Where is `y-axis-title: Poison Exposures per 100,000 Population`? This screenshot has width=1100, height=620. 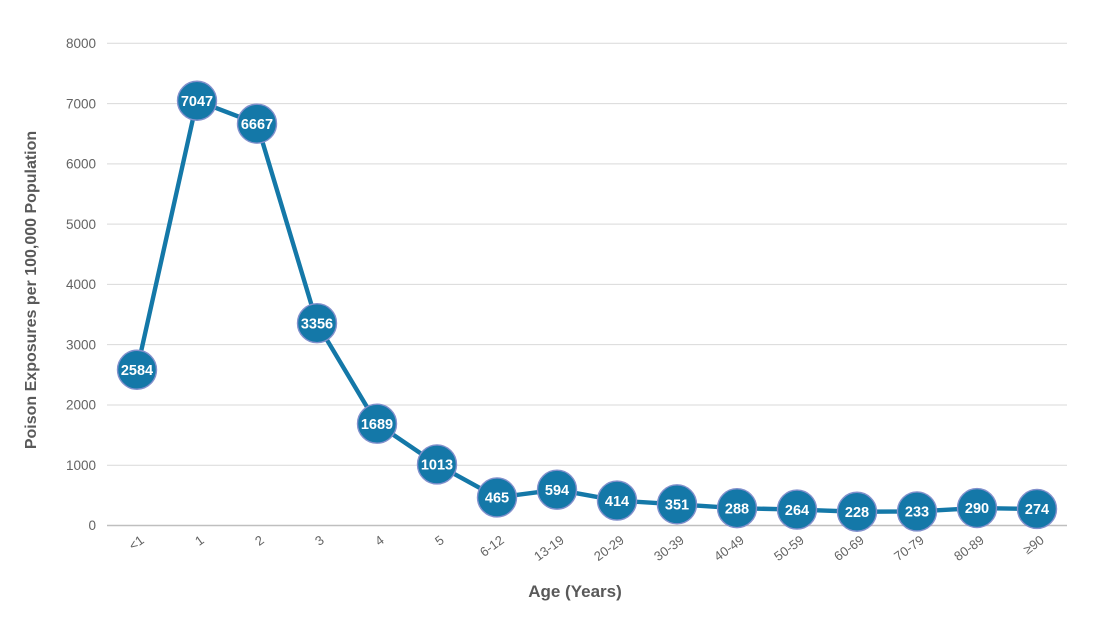 y-axis-title: Poison Exposures per 100,000 Population is located at coordinates (31, 290).